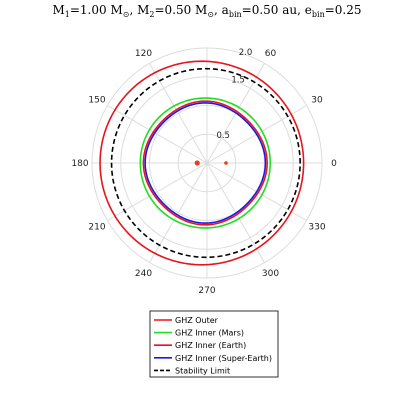  What do you see at coordinates (246, 53) in the screenshot?
I see `radial-tick-label-3: 2.0` at bounding box center [246, 53].